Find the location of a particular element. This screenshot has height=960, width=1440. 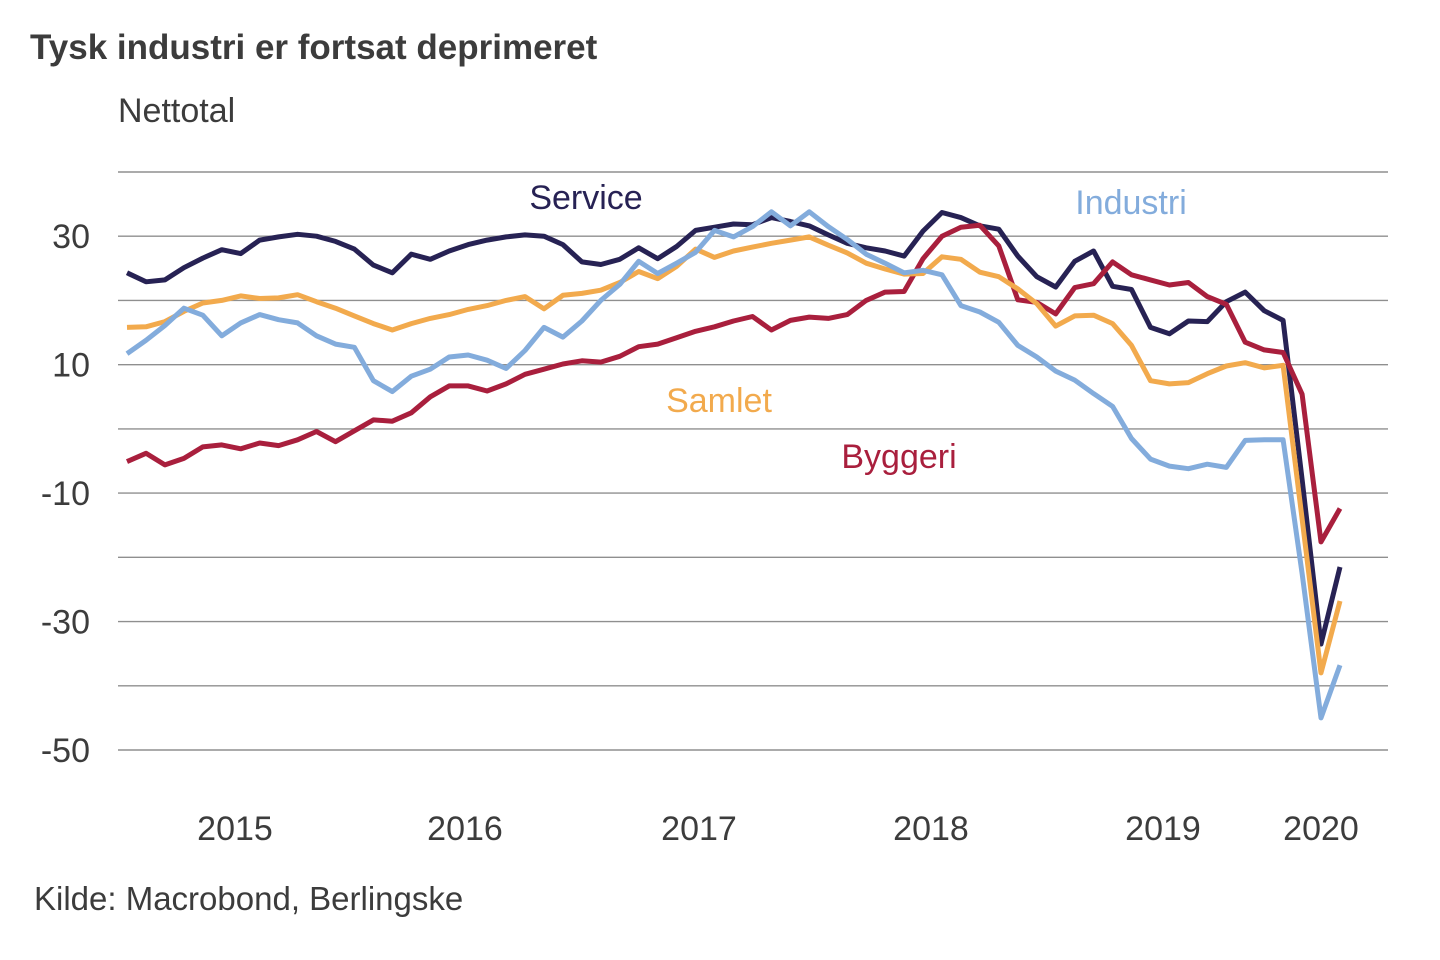

x-tick-label: 2018 is located at coordinates (931, 829).